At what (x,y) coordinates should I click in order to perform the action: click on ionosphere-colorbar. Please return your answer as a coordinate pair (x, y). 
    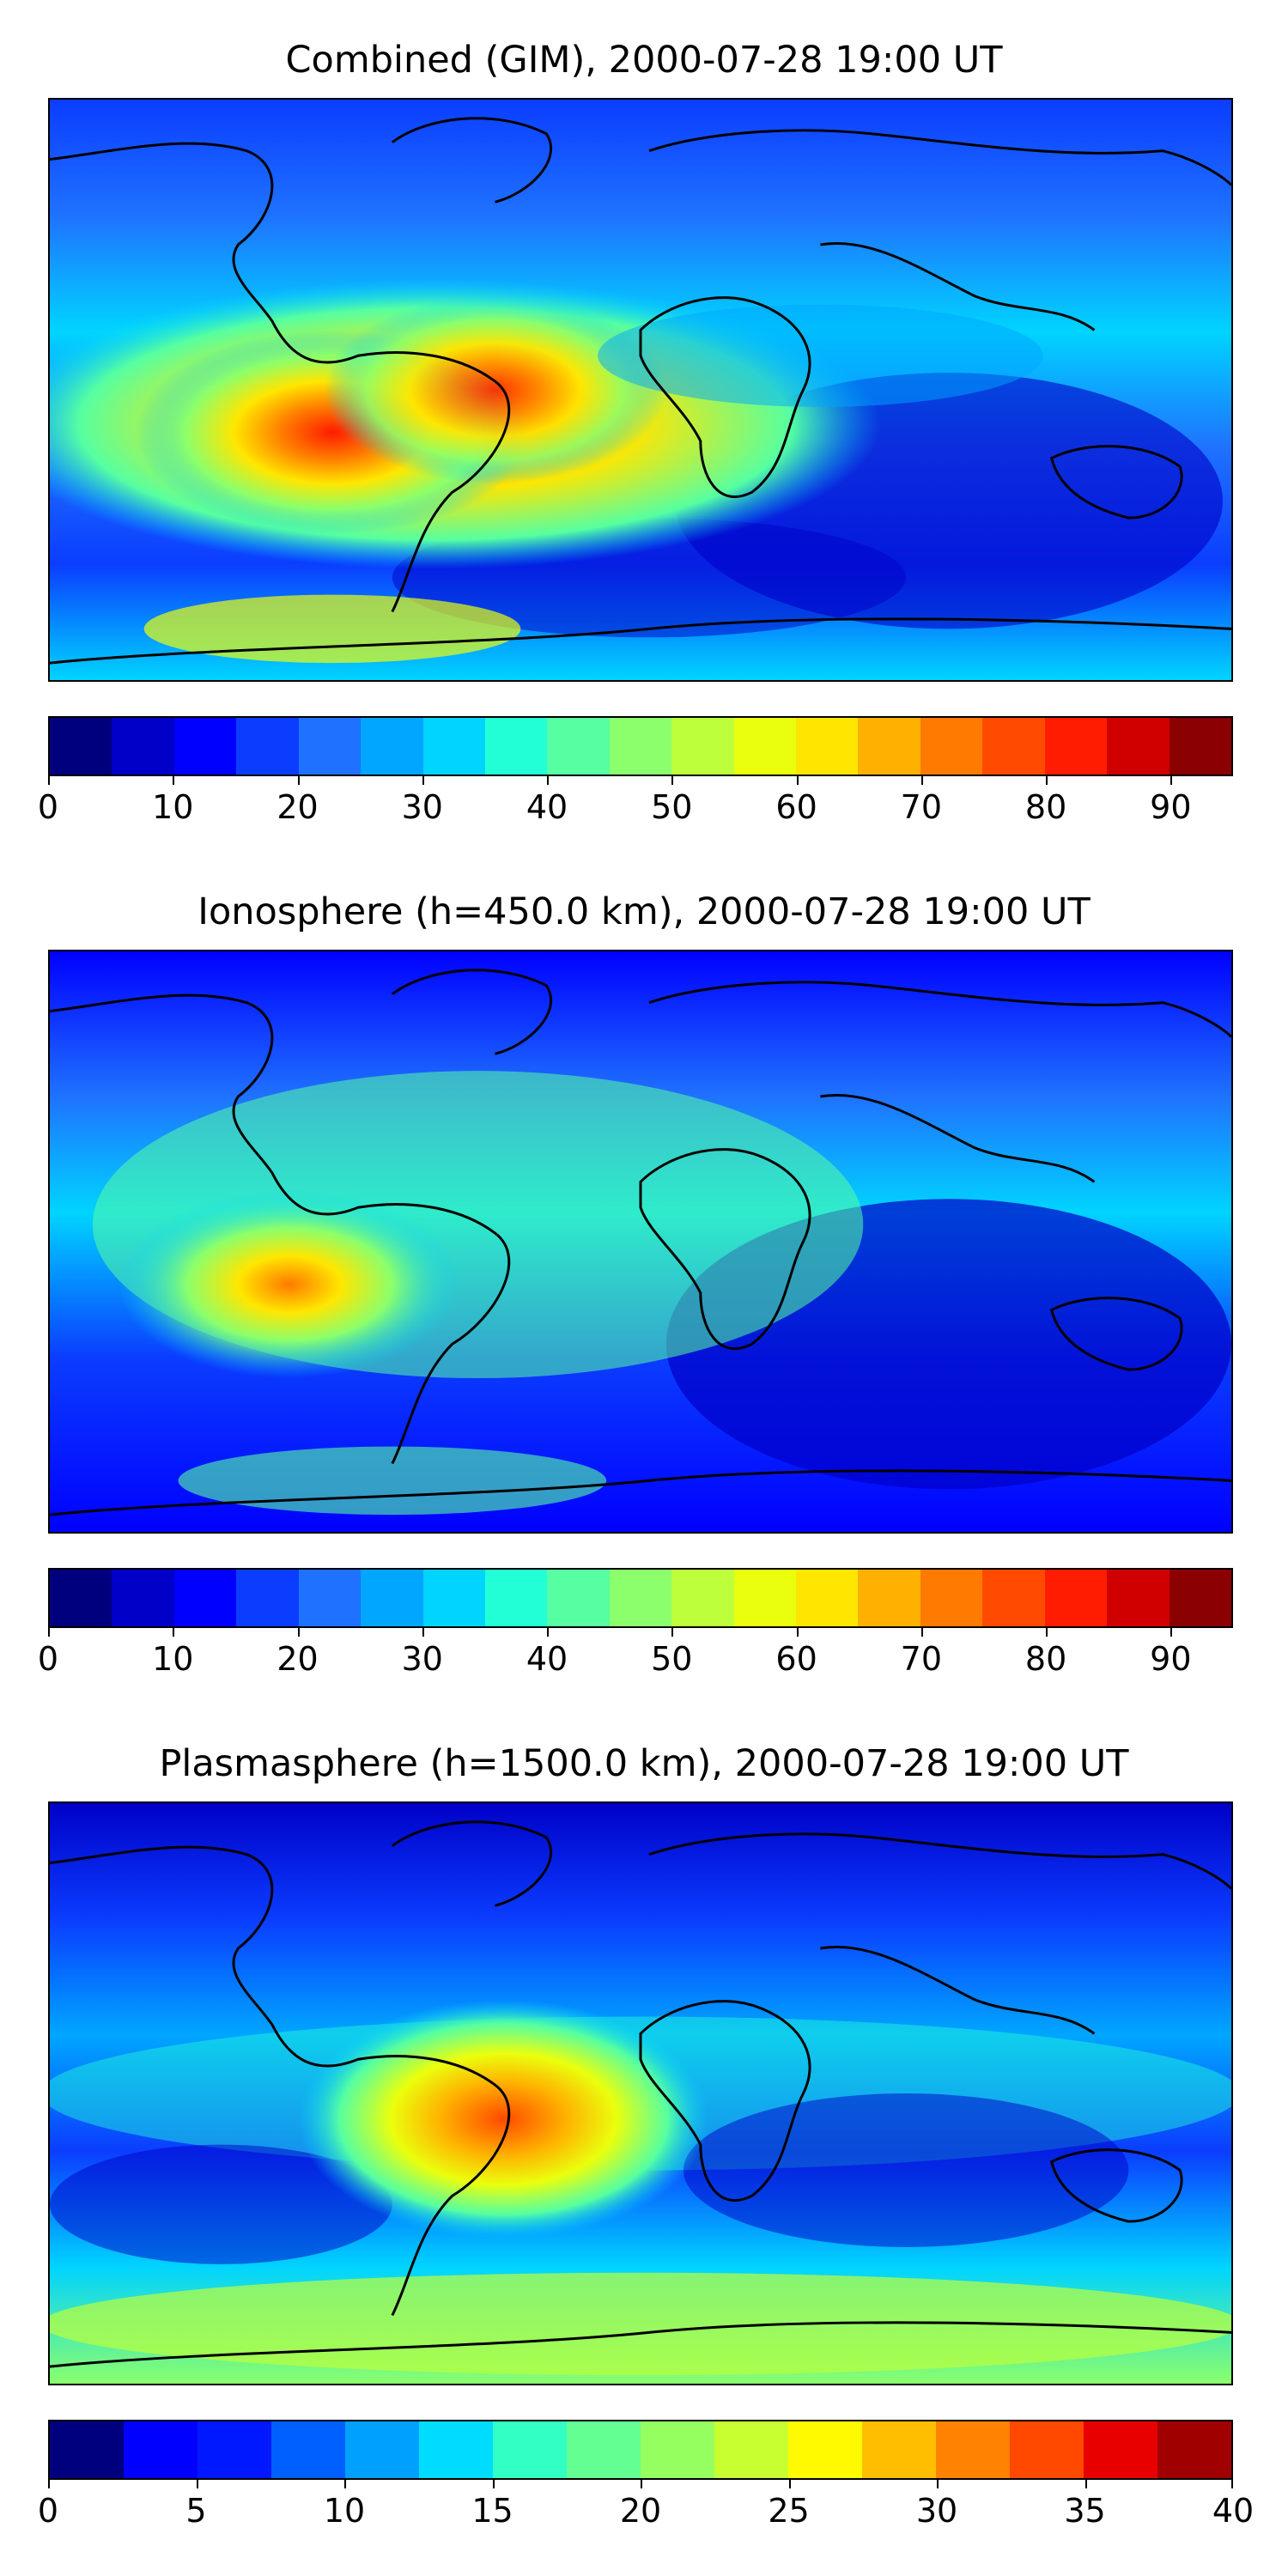
    Looking at the image, I should click on (640, 1598).